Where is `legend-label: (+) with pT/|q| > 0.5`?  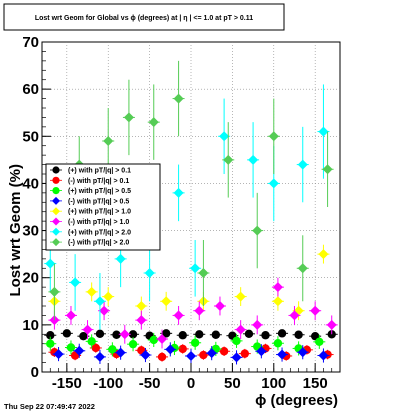
legend-label: (+) with pT/|q| > 0.5 is located at coordinates (99, 191).